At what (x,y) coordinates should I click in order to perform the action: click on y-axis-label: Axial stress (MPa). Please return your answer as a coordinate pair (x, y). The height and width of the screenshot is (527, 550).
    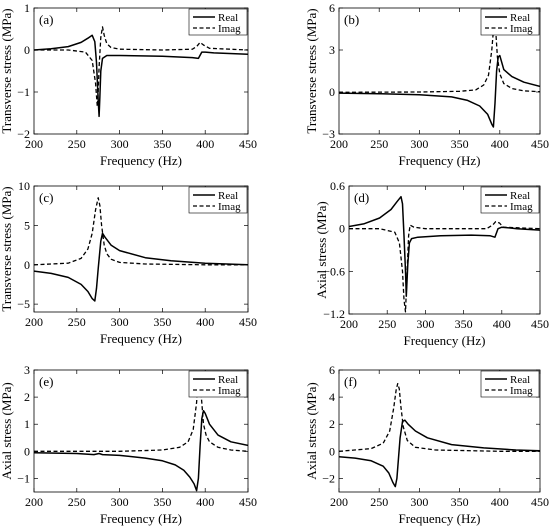
    Looking at the image, I should click on (7, 431).